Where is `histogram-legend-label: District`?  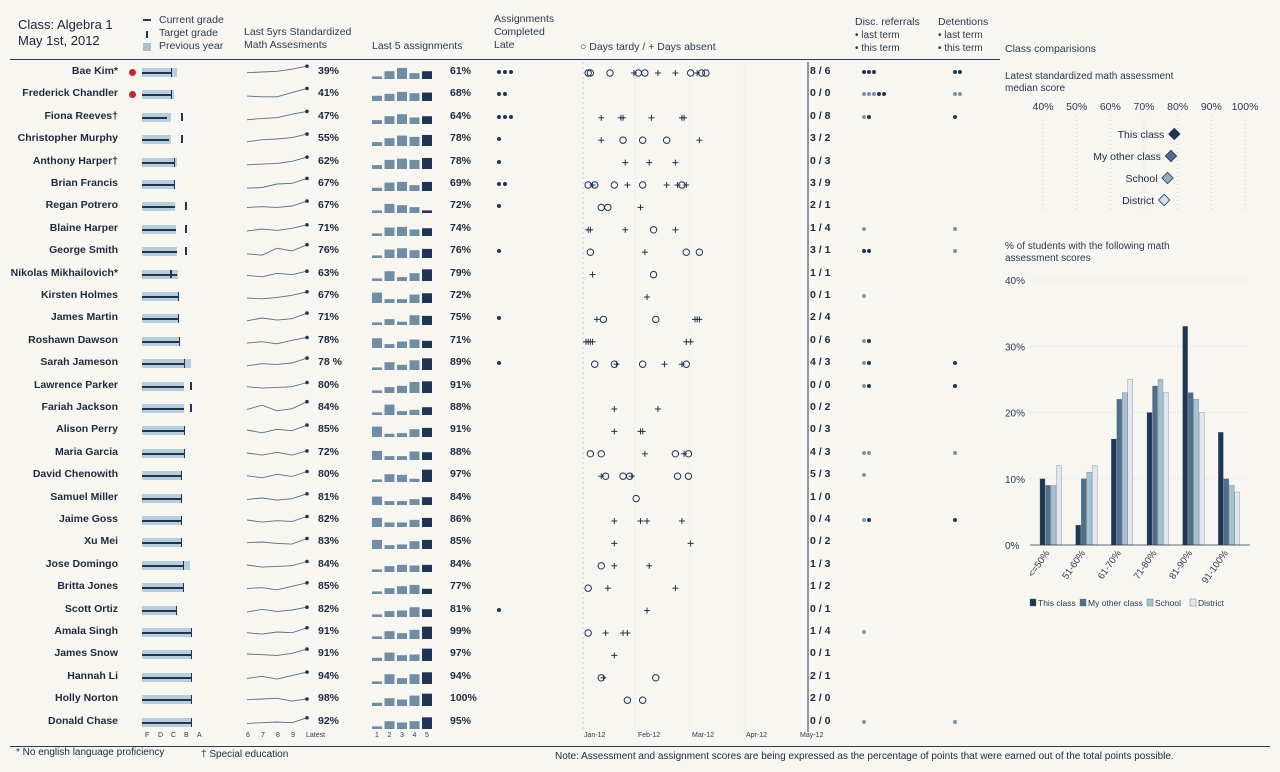 histogram-legend-label: District is located at coordinates (1211, 603).